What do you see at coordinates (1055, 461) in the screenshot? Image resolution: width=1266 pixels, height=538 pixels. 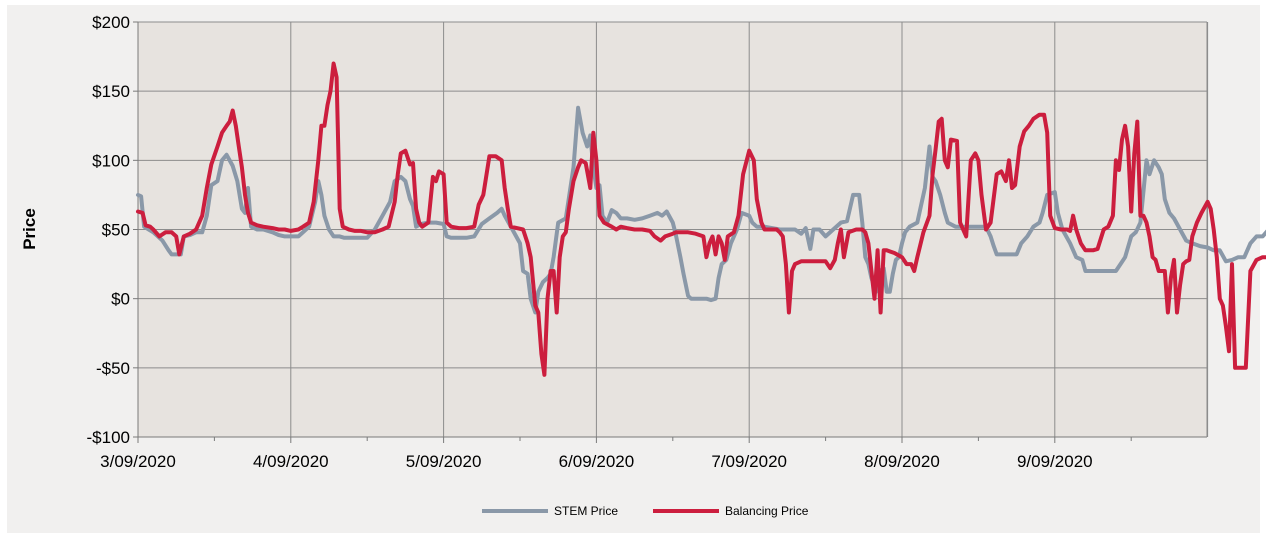 I see `x-tick-label: 9/09/2020` at bounding box center [1055, 461].